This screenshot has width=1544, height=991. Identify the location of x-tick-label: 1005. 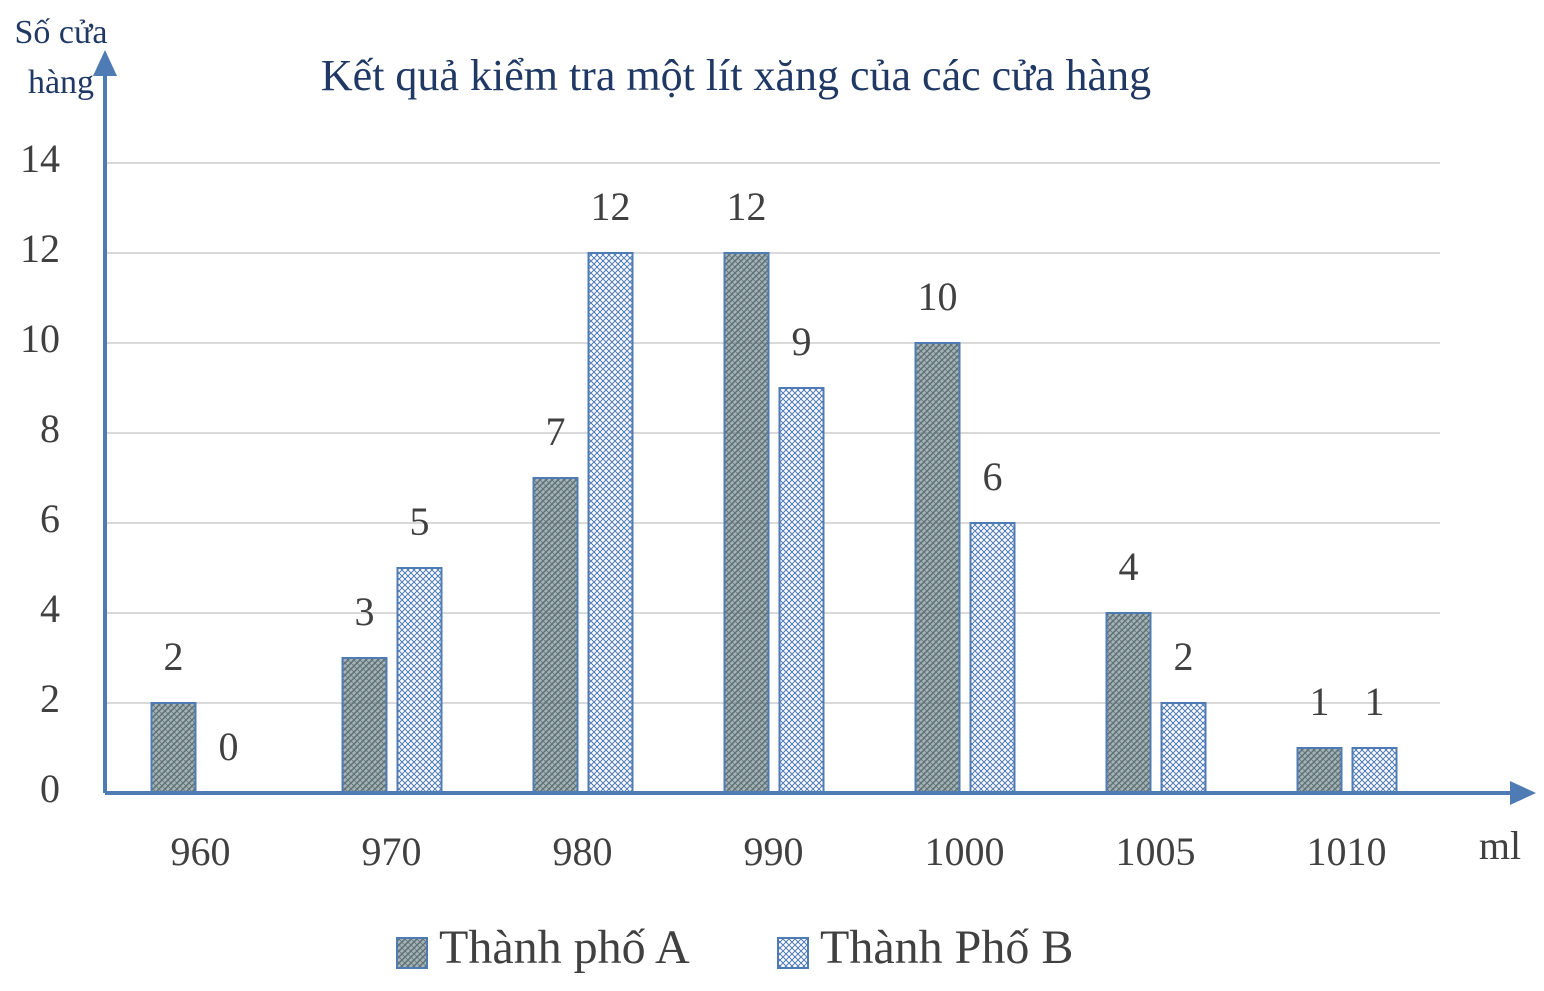
(1156, 851).